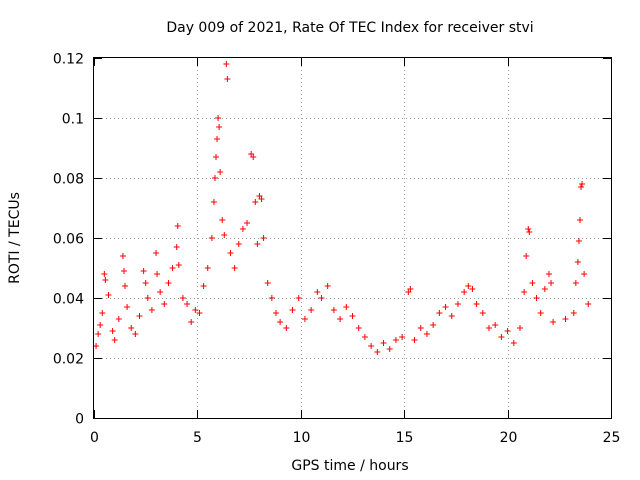 This screenshot has height=480, width=640. What do you see at coordinates (509, 438) in the screenshot?
I see `x-tick-label: 20` at bounding box center [509, 438].